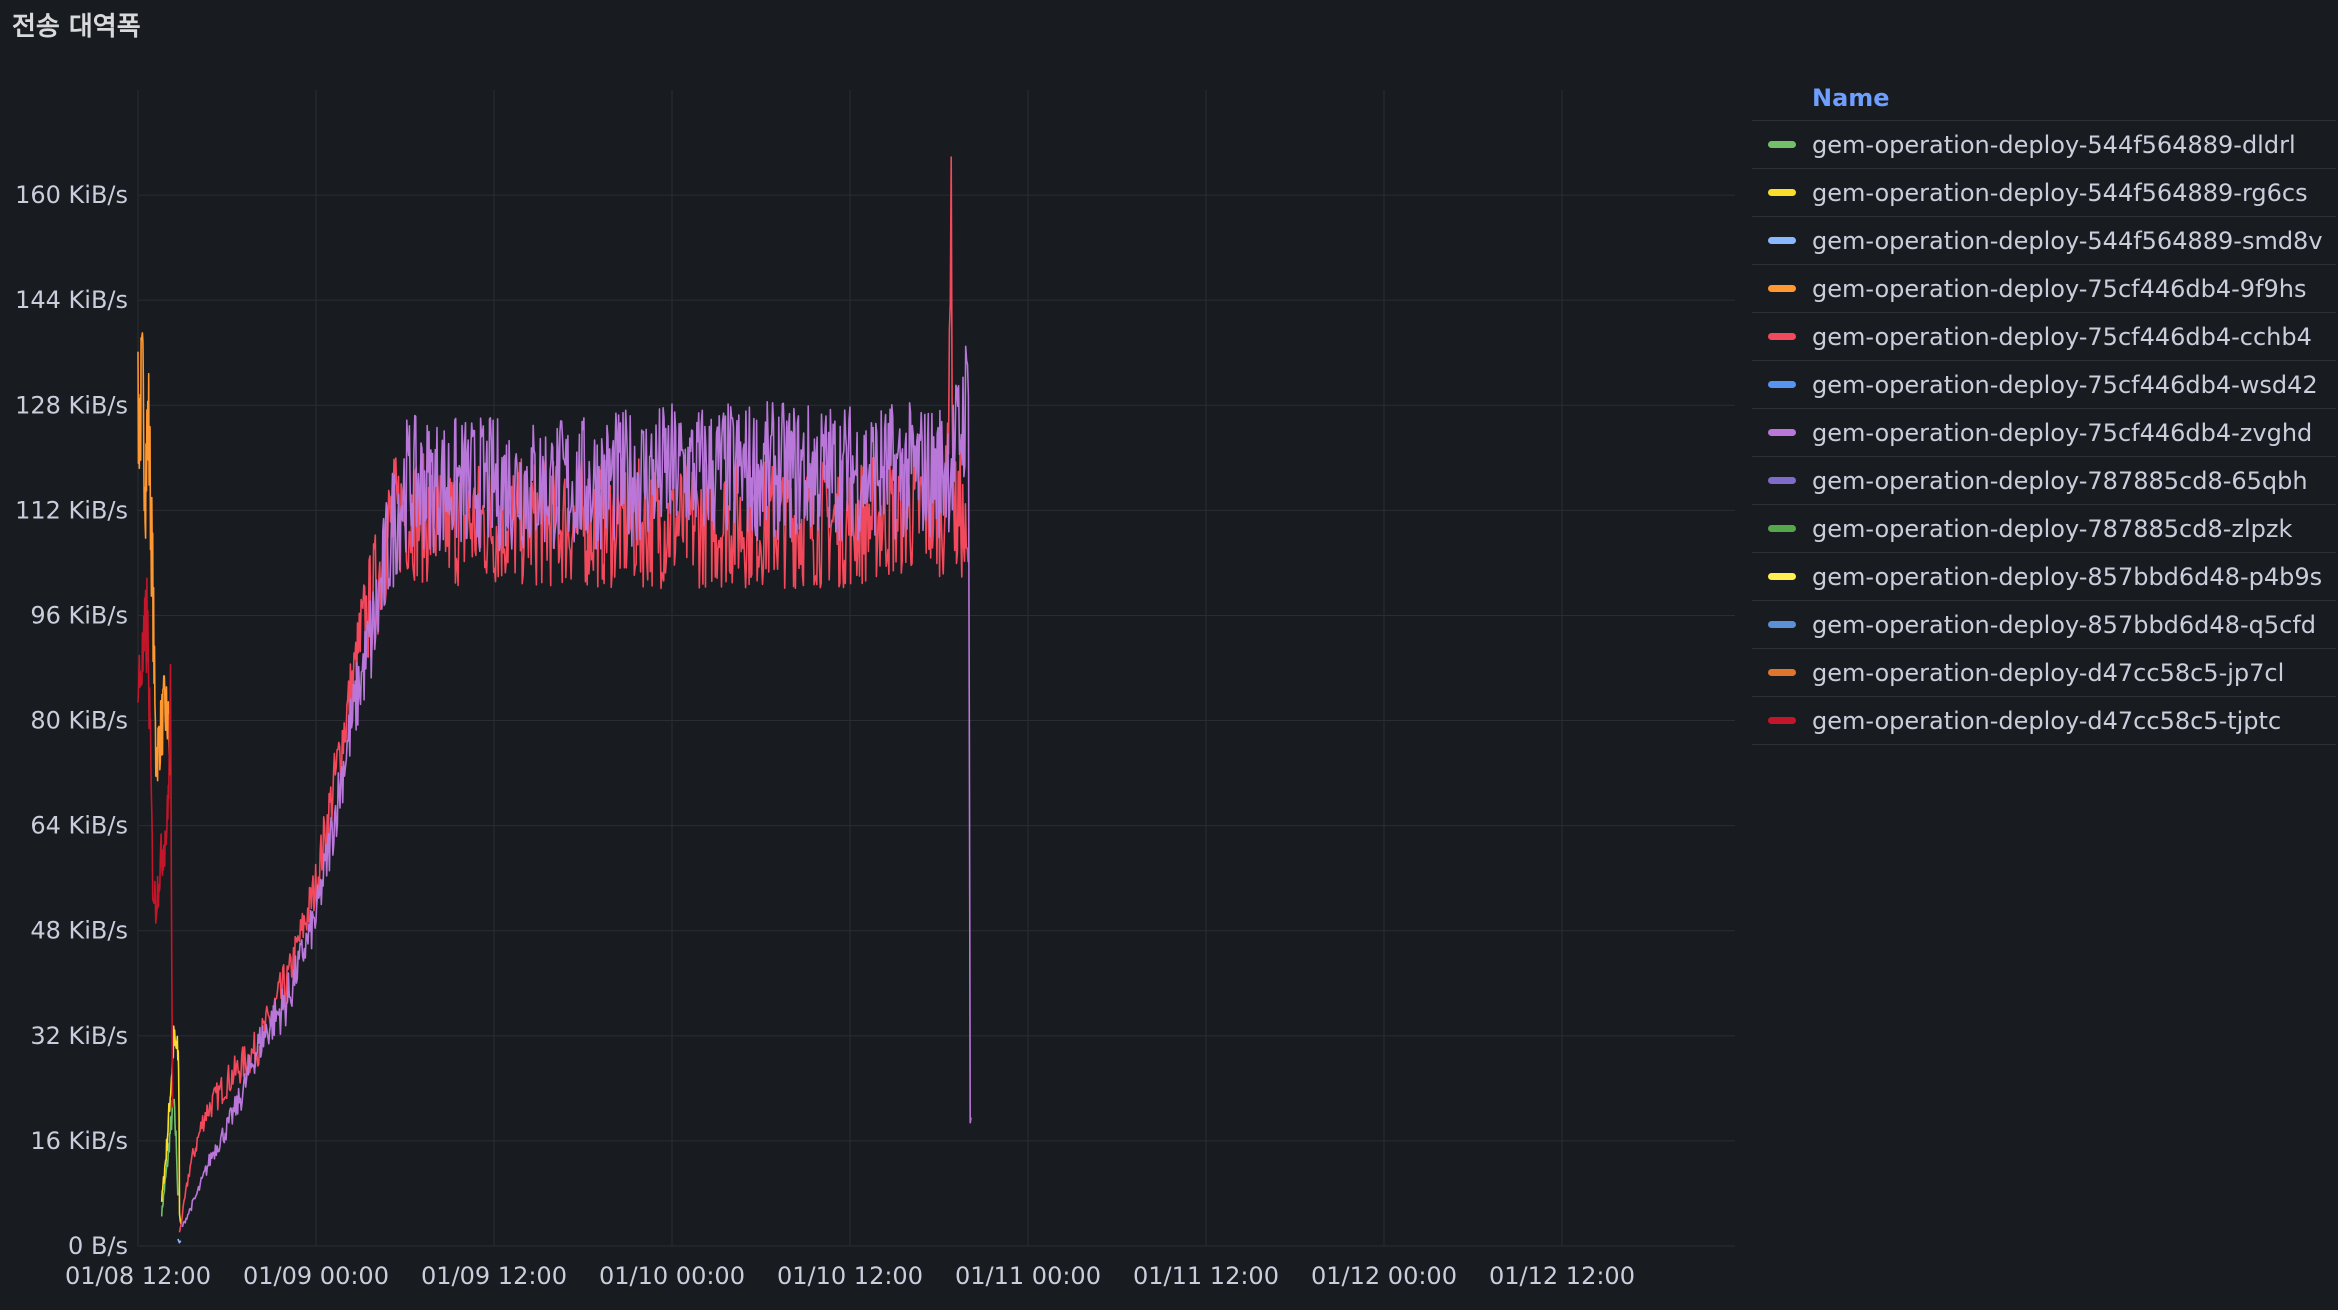 The width and height of the screenshot is (2338, 1310). I want to click on legend-label: gem-operation-deploy-75cf446db4-zvghd, so click(2062, 432).